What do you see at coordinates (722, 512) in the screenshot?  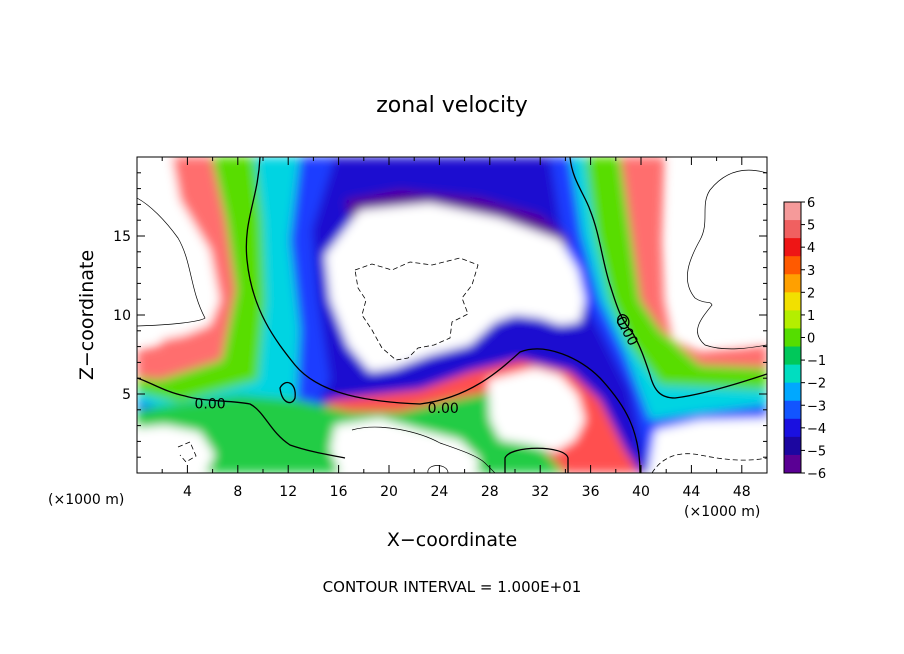 I see `x-axis-unit-right: (×1000 m)` at bounding box center [722, 512].